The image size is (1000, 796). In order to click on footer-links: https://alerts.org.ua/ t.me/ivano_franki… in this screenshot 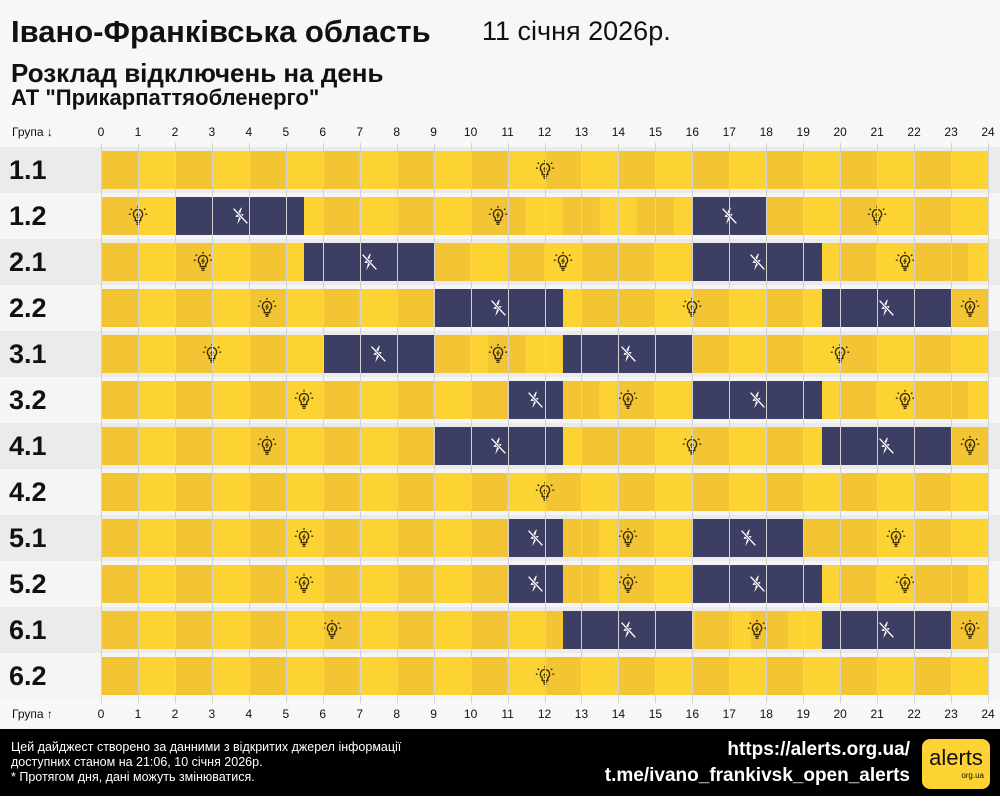, I will do `click(757, 763)`.